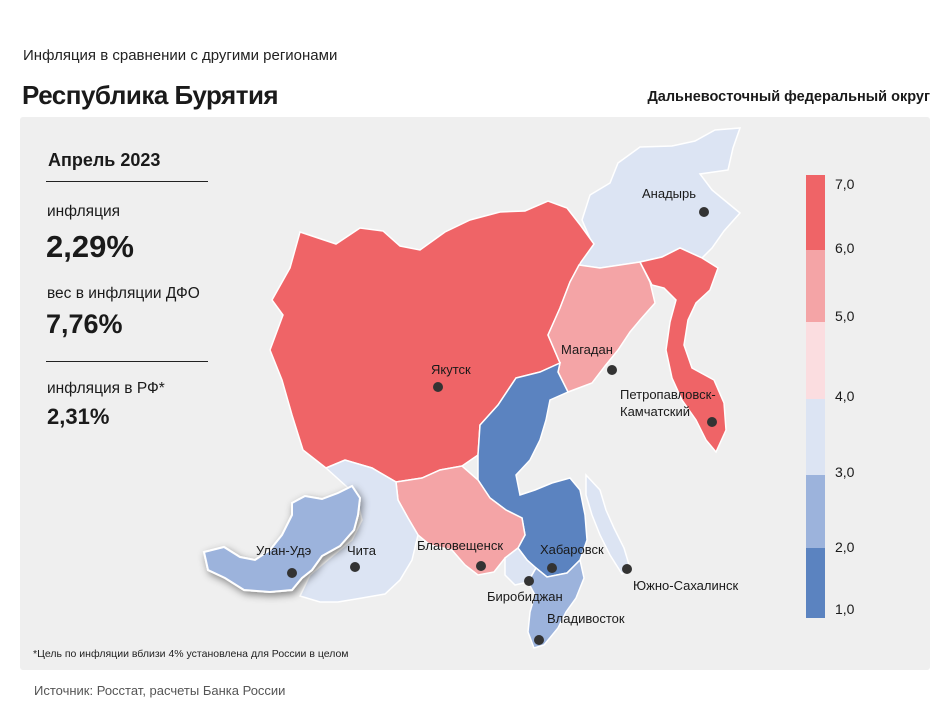  Describe the element at coordinates (627, 569) in the screenshot. I see `city-marker-yuzhno-sakhalinsk` at that location.